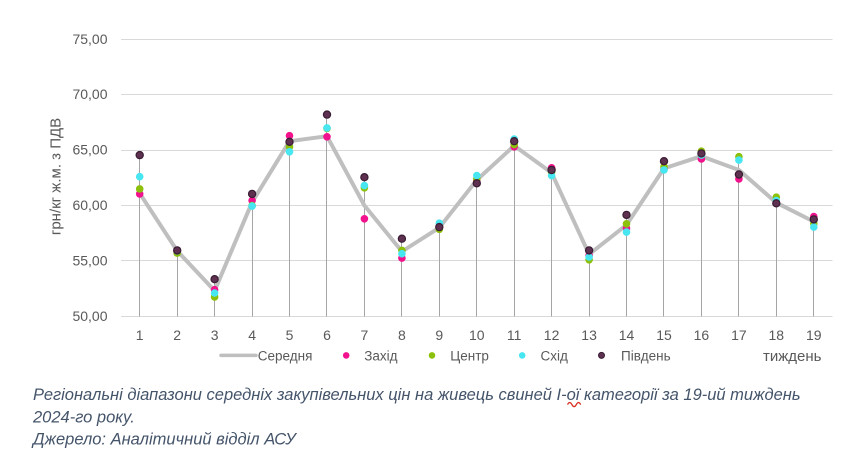  Describe the element at coordinates (177, 335) in the screenshot. I see `svg-text: 2` at that location.